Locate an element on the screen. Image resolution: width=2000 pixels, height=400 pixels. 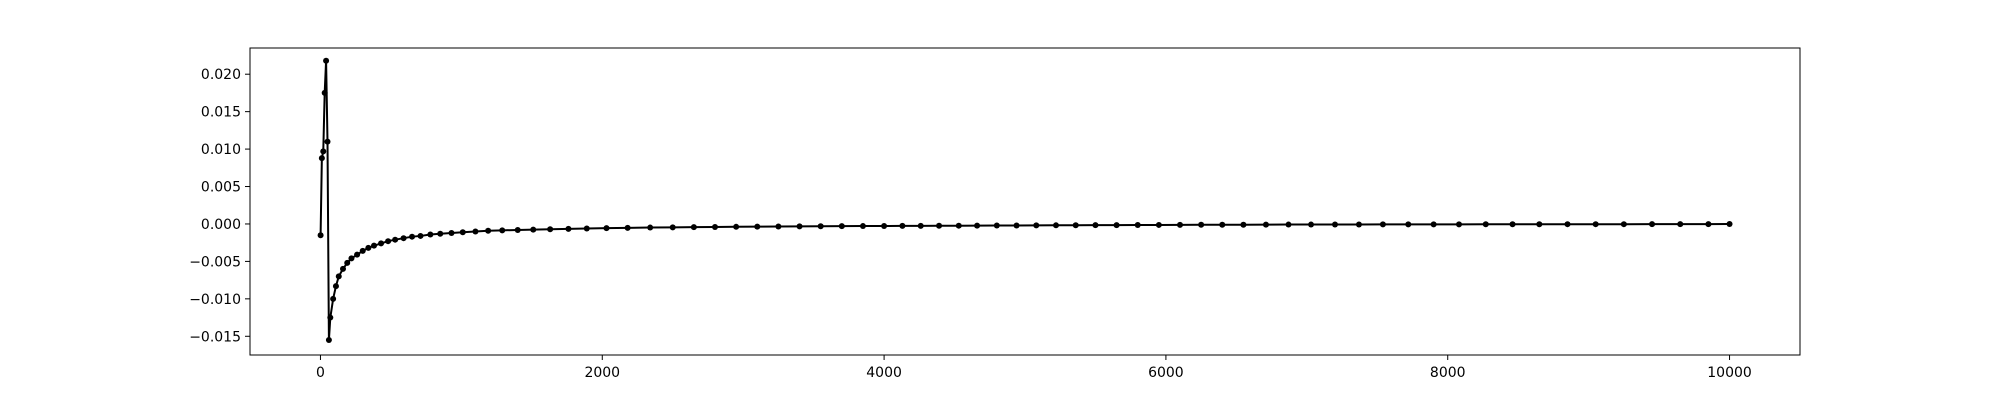
y-tick-label: −0.005 is located at coordinates (215, 262).